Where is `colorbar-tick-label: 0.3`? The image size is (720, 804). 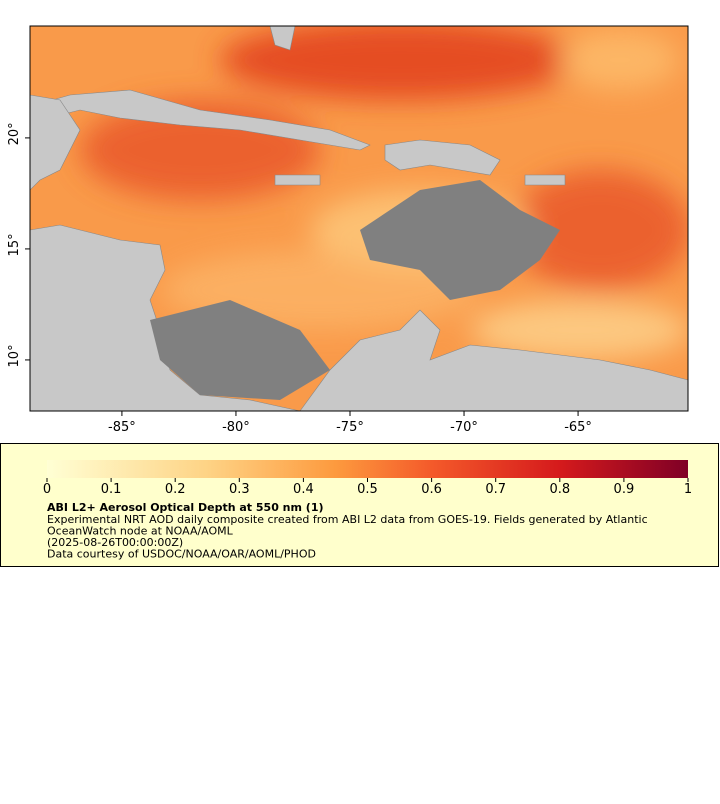
colorbar-tick-label: 0.3 is located at coordinates (239, 489).